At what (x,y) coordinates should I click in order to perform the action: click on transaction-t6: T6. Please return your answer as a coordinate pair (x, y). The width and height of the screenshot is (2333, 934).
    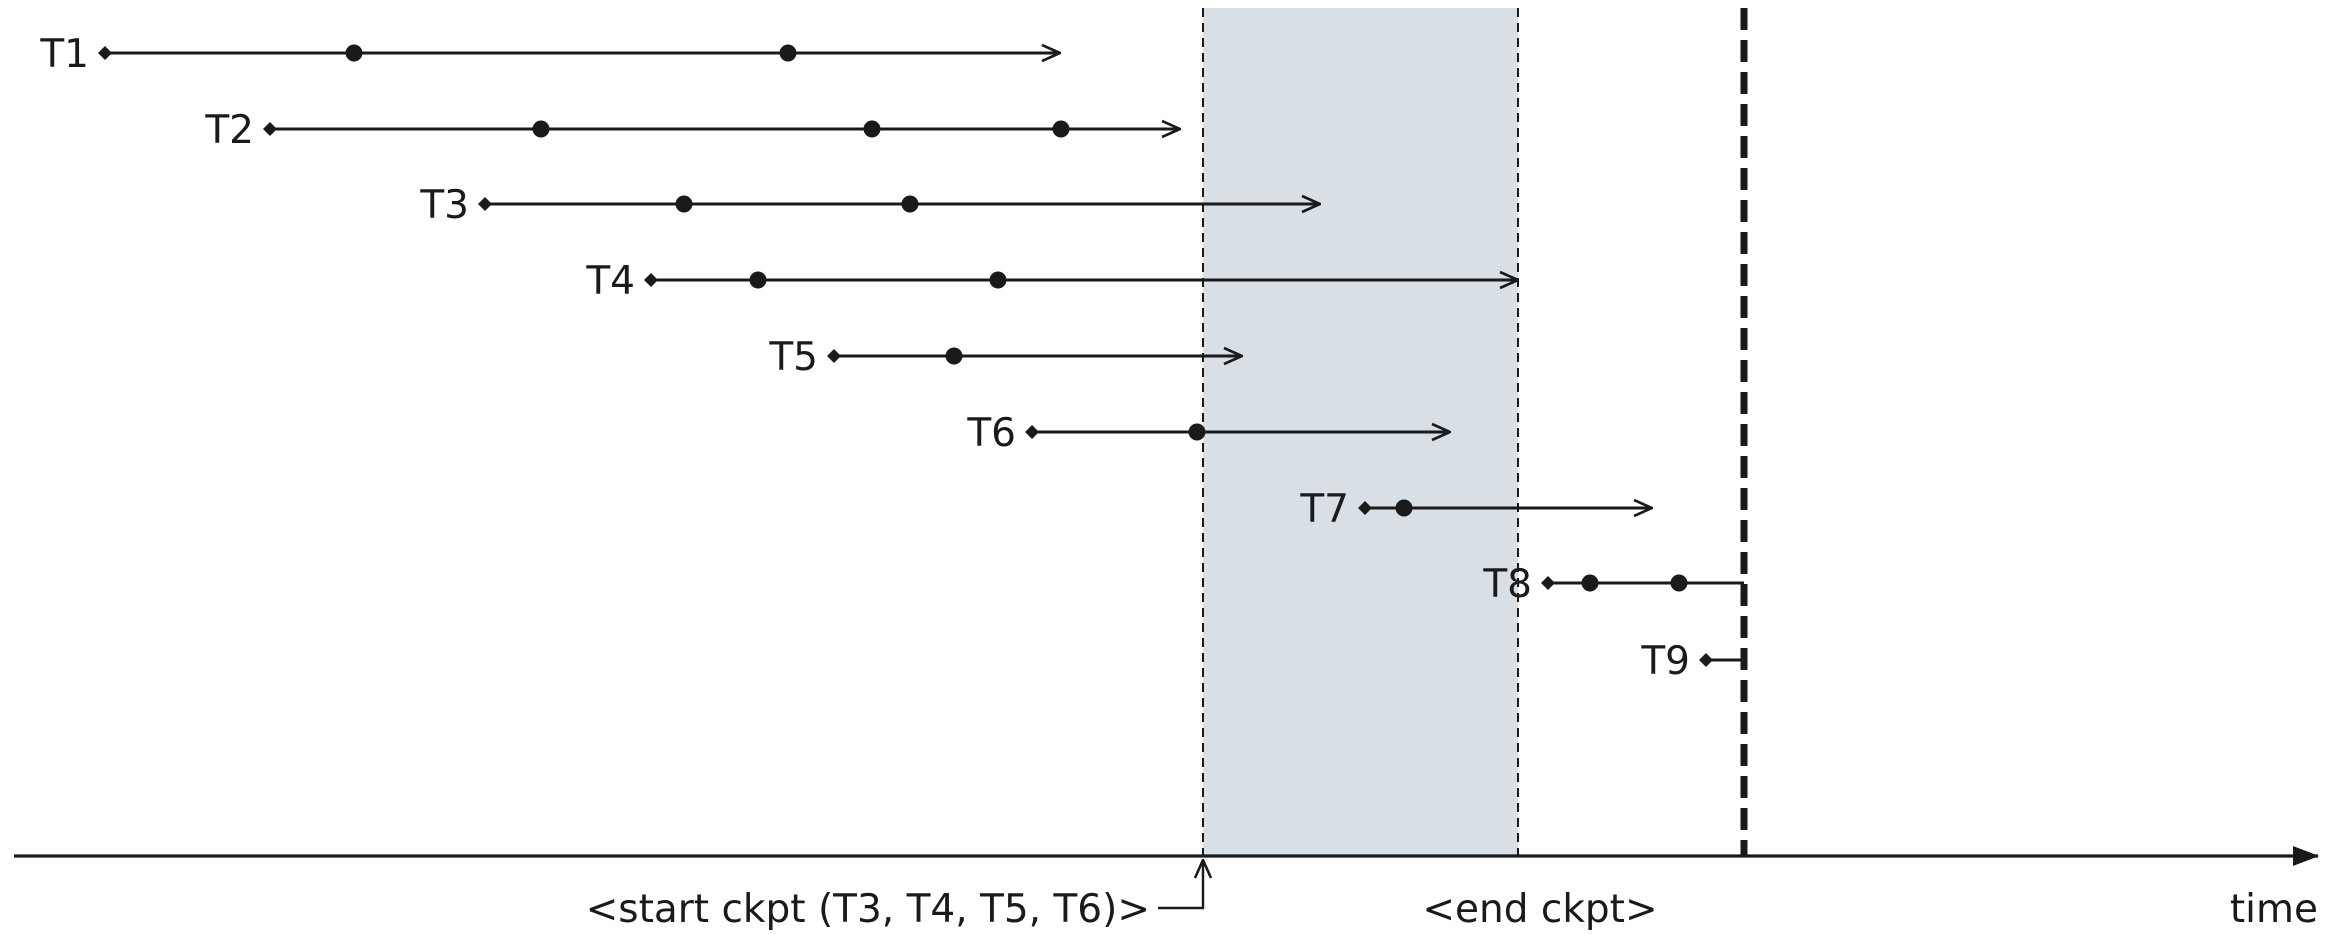
    Looking at the image, I should click on (1208, 433).